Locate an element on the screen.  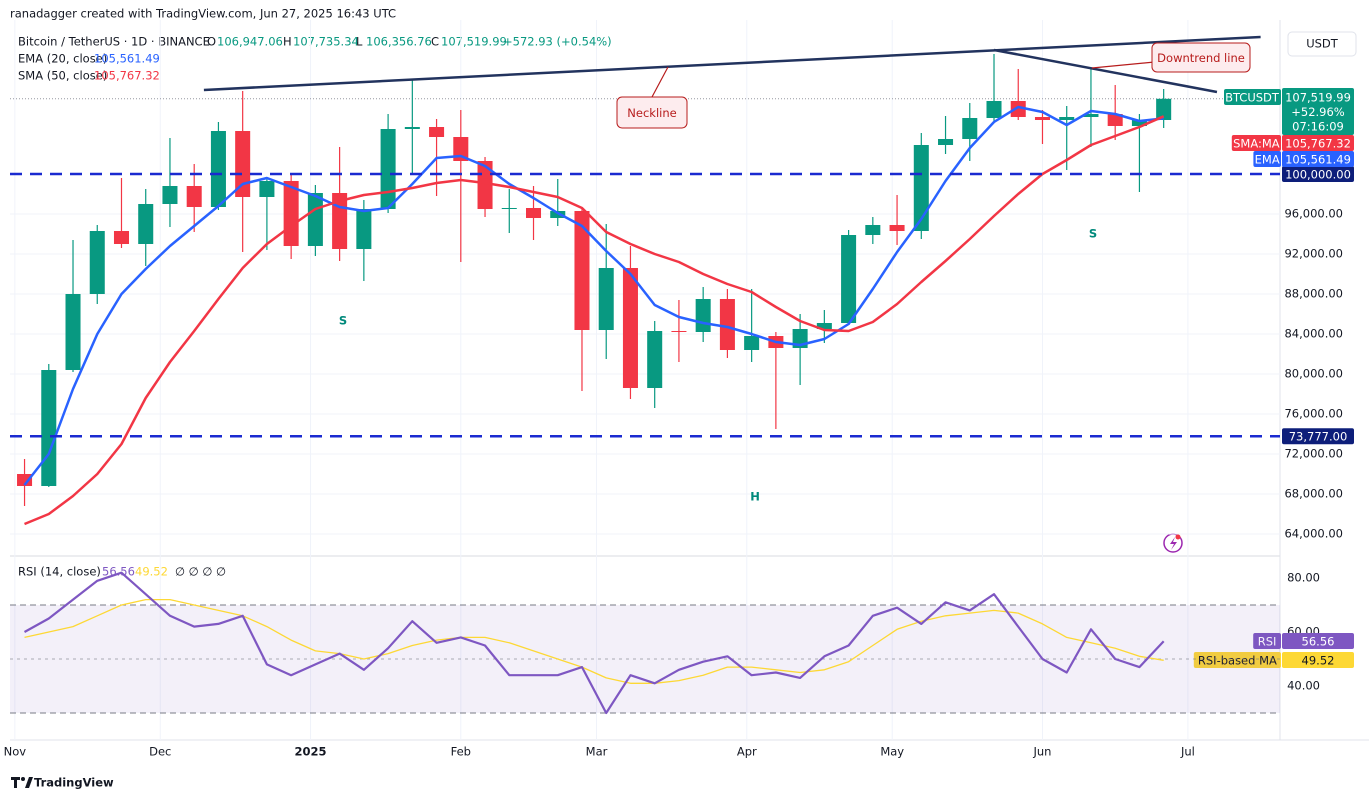
x-tick-label: Jul is located at coordinates (1187, 752).